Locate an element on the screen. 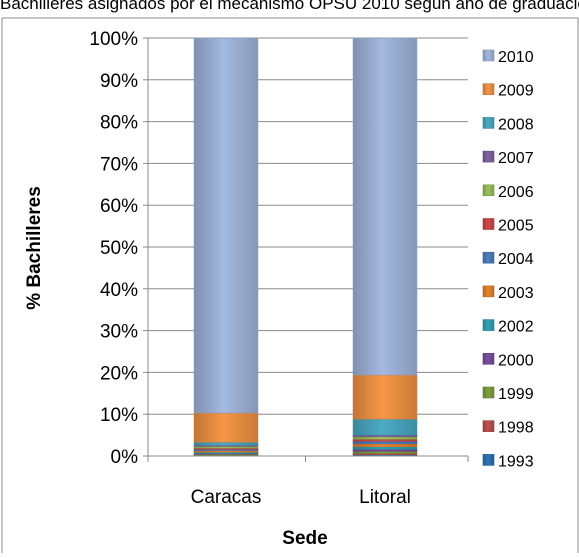 The width and height of the screenshot is (579, 558). y-axis-label: % Bachilleres is located at coordinates (34, 248).